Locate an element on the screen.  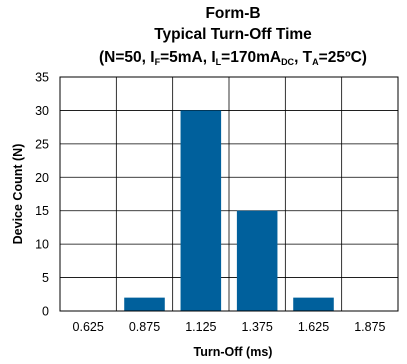
y-tick-label: 35 is located at coordinates (42, 78).